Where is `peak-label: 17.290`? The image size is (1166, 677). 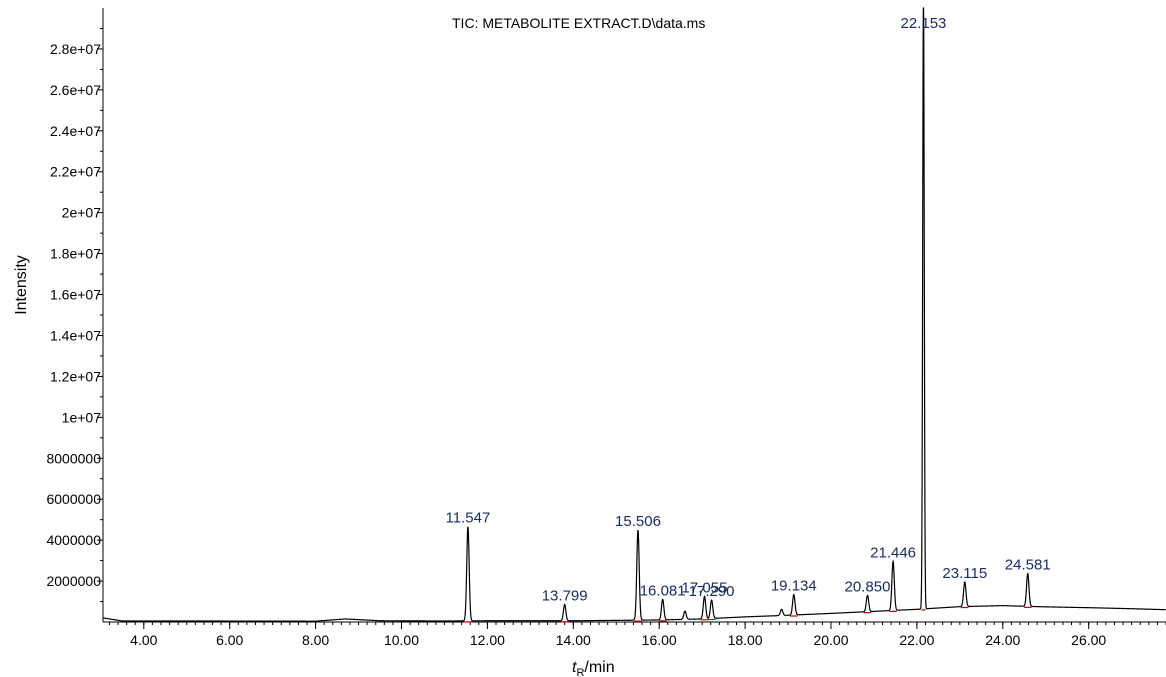 peak-label: 17.290 is located at coordinates (712, 591).